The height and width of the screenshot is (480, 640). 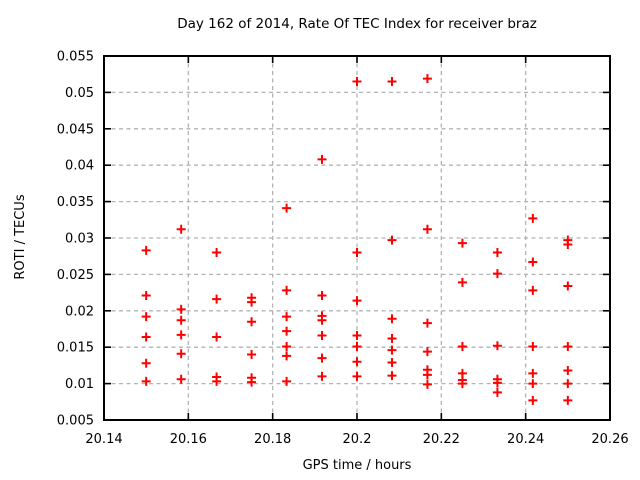 I want to click on y-tick-label: 0.055, so click(x=75, y=57).